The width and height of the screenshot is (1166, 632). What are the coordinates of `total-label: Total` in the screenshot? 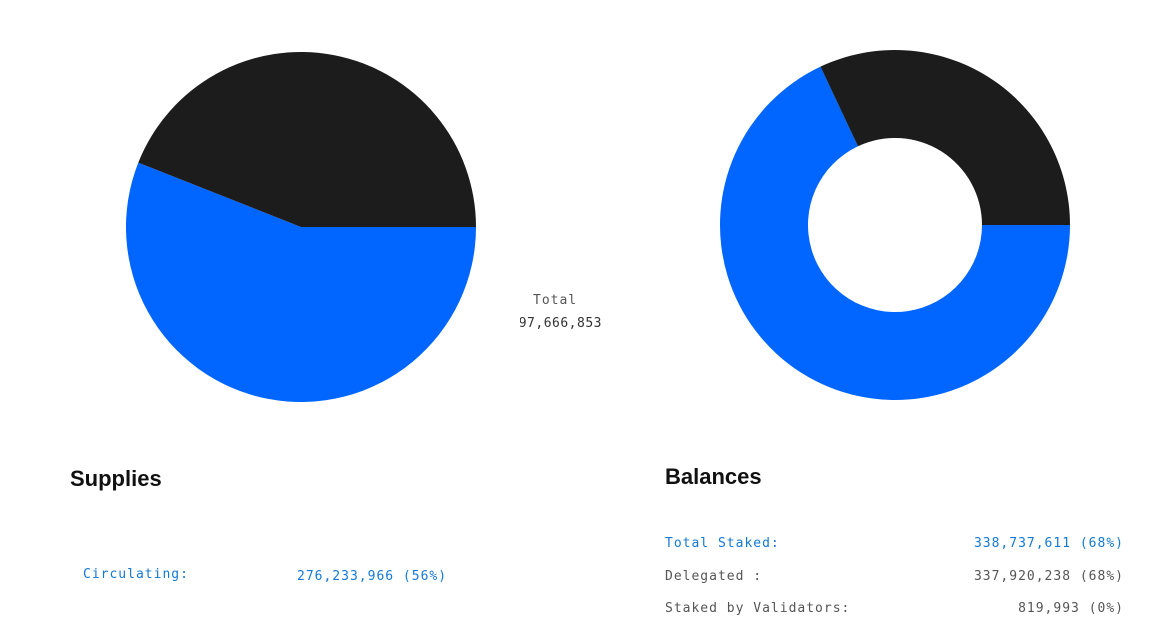 It's located at (555, 300).